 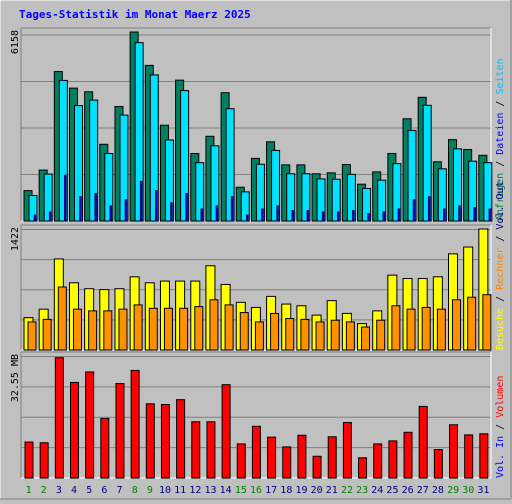 What do you see at coordinates (165, 490) in the screenshot?
I see `x-tick-label-10: 10` at bounding box center [165, 490].